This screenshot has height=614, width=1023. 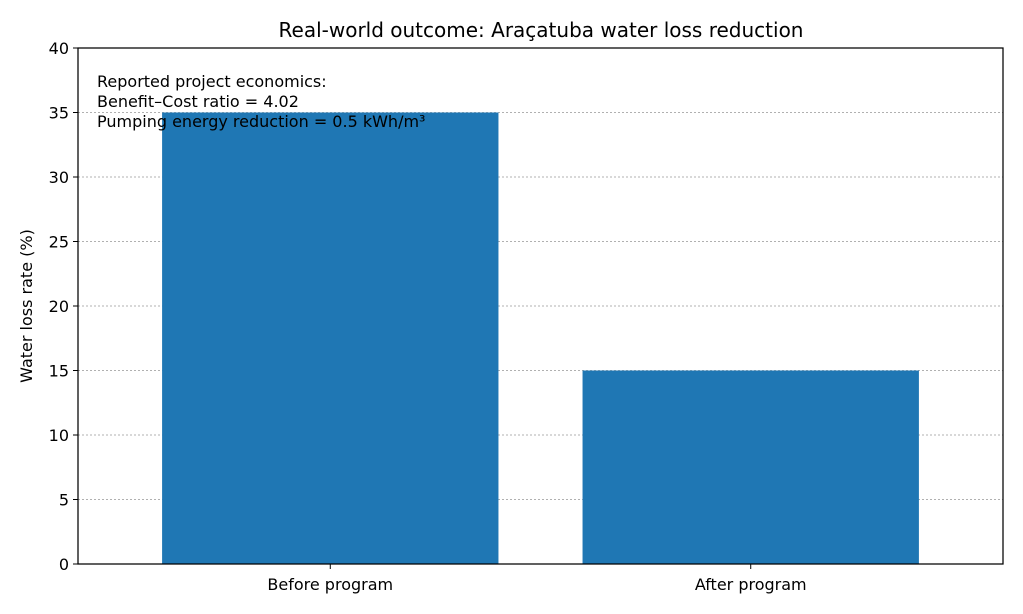 What do you see at coordinates (59, 177) in the screenshot?
I see `y-tick-label-6: 30` at bounding box center [59, 177].